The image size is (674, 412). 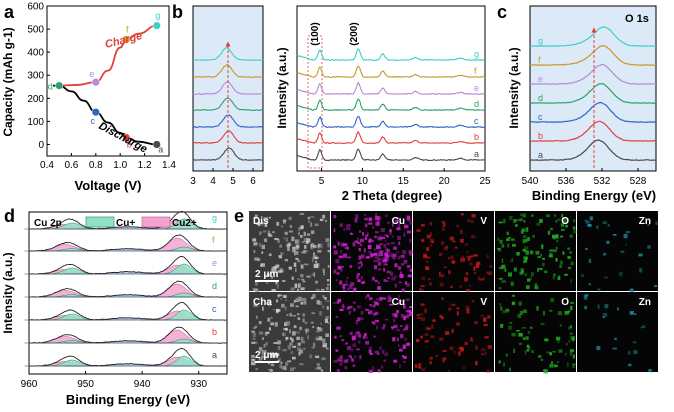 What do you see at coordinates (502, 12) in the screenshot?
I see `panel-letter-c: c` at bounding box center [502, 12].